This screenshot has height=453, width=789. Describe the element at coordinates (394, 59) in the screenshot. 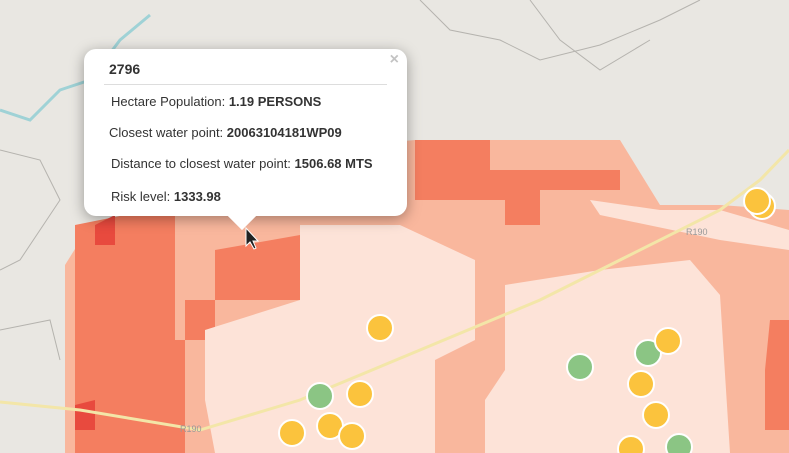

I see `close-button: ×` at that location.